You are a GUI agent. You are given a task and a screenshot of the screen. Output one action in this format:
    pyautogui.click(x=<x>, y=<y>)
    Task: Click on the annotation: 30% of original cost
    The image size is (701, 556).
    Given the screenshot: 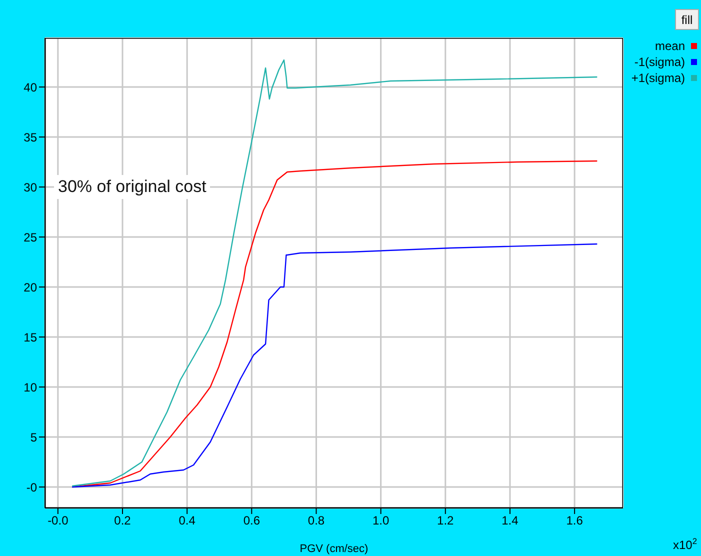 What is the action you would take?
    pyautogui.click(x=132, y=186)
    